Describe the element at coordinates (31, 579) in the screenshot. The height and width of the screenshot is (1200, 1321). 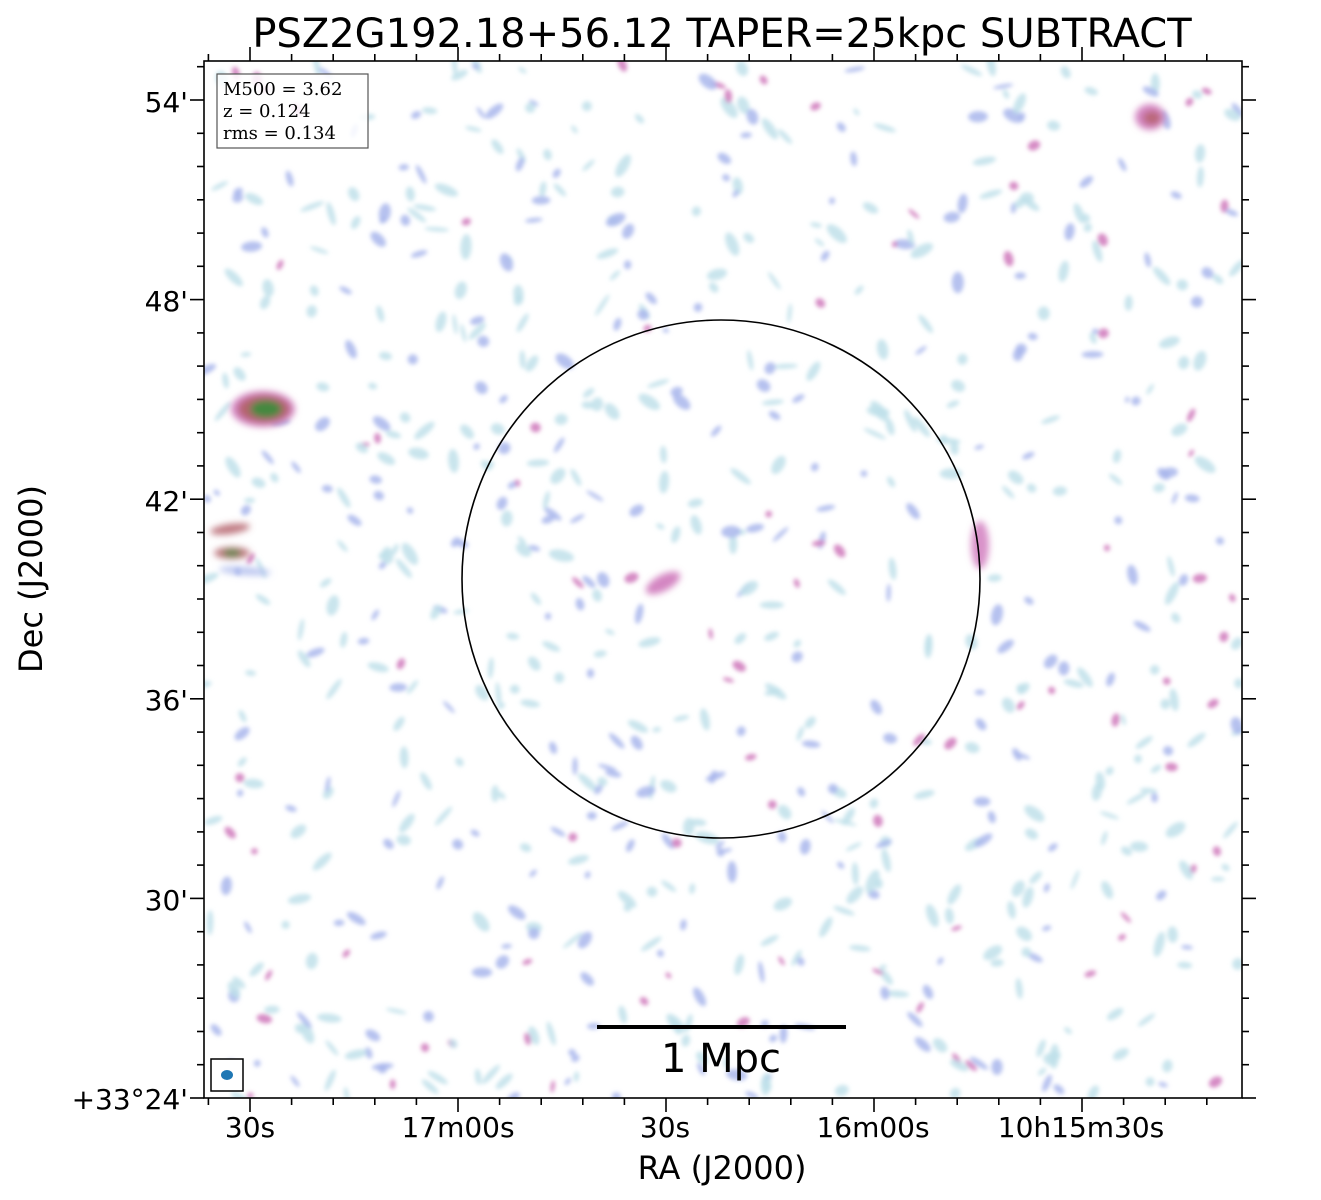
I see `y-axis-label: Dec (J2000)` at that location.